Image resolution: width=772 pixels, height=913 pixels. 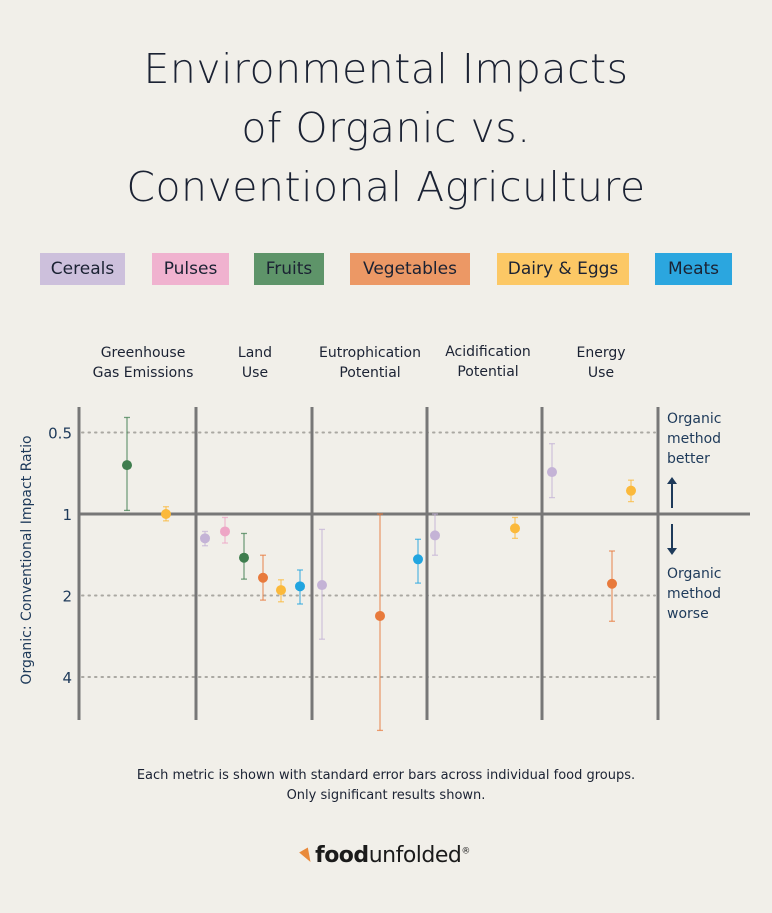 I want to click on metric-label-energy: Energy Use, so click(x=601, y=363).